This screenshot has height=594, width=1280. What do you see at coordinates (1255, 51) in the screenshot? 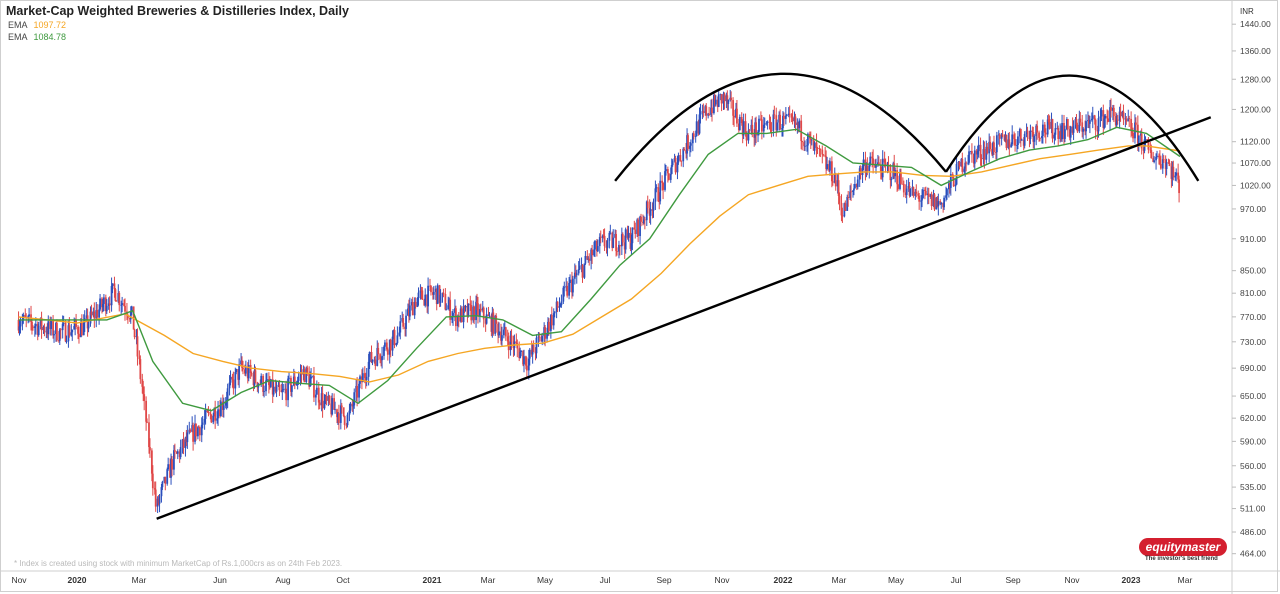
I see `y-tick-label: 1360.00` at bounding box center [1255, 51].